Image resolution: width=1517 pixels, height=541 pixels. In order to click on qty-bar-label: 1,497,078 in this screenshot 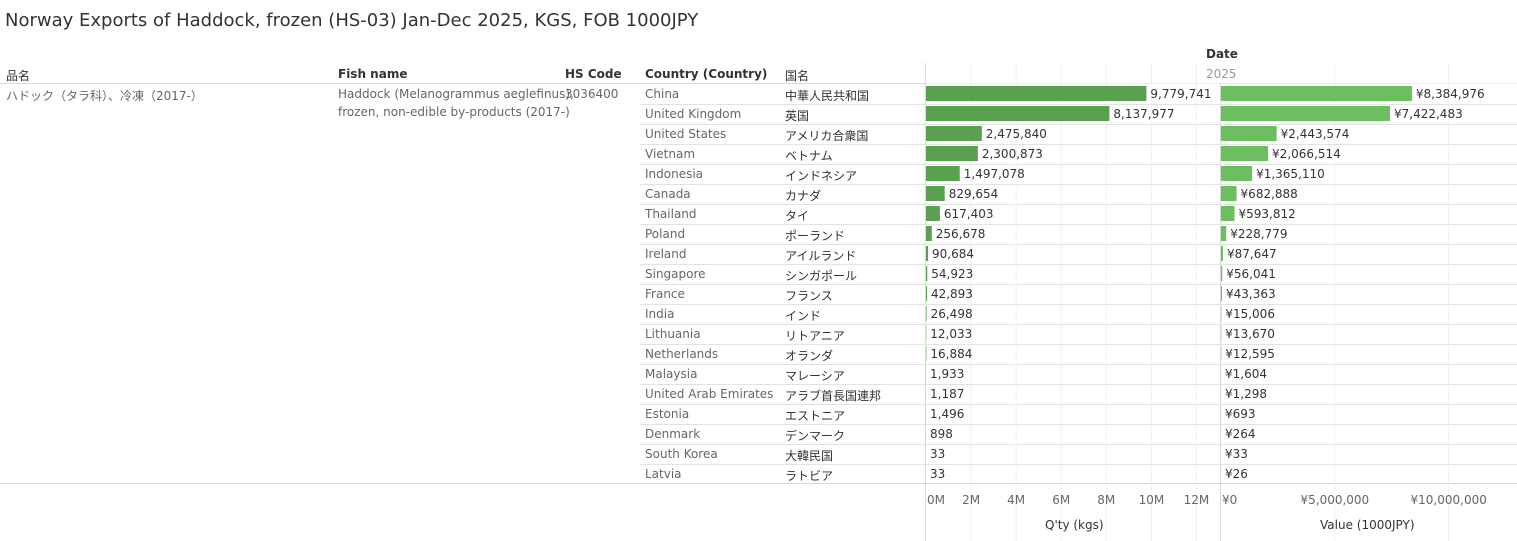, I will do `click(994, 174)`.